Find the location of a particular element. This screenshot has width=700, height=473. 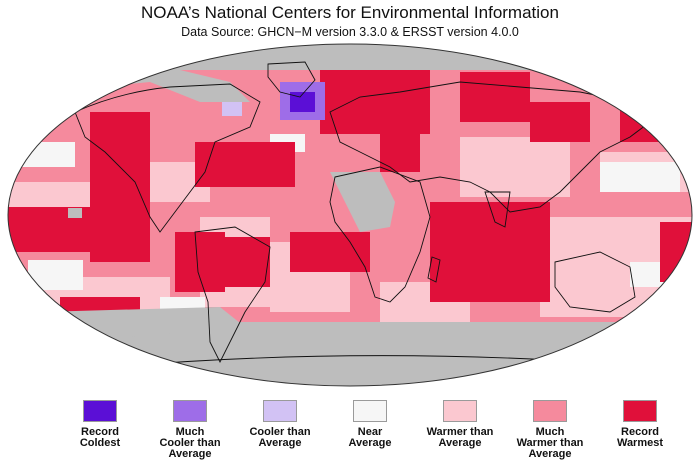

legend-label: Cooler than Average is located at coordinates (280, 437).